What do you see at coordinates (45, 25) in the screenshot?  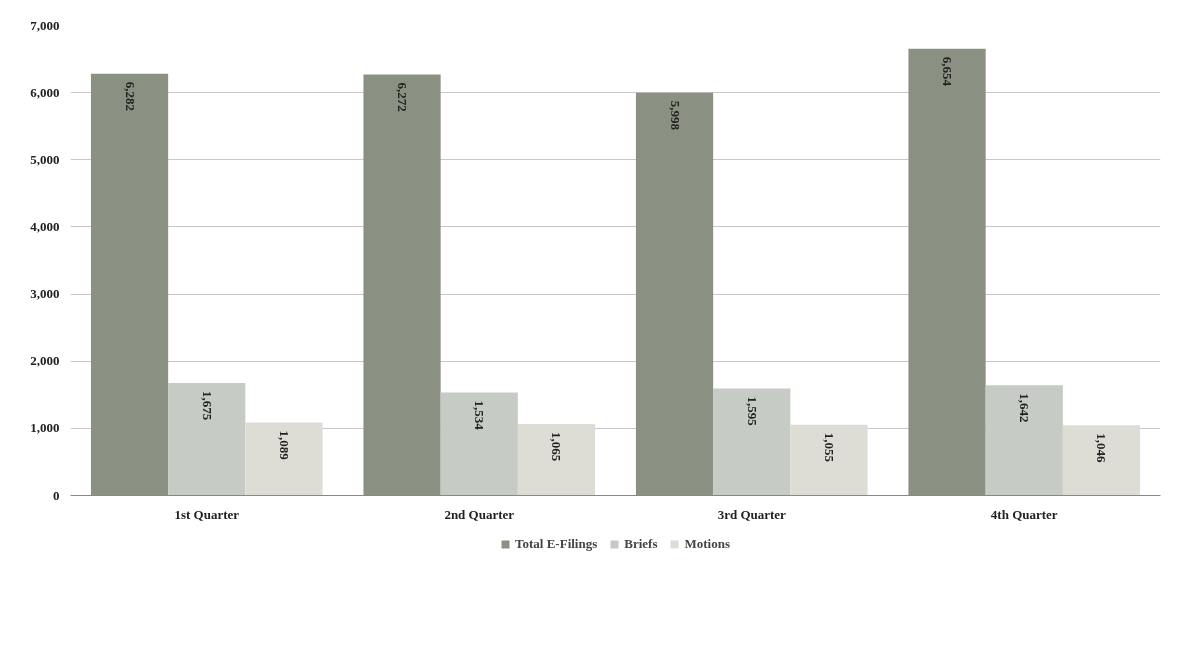 I see `y-tick-label: 7,000` at bounding box center [45, 25].